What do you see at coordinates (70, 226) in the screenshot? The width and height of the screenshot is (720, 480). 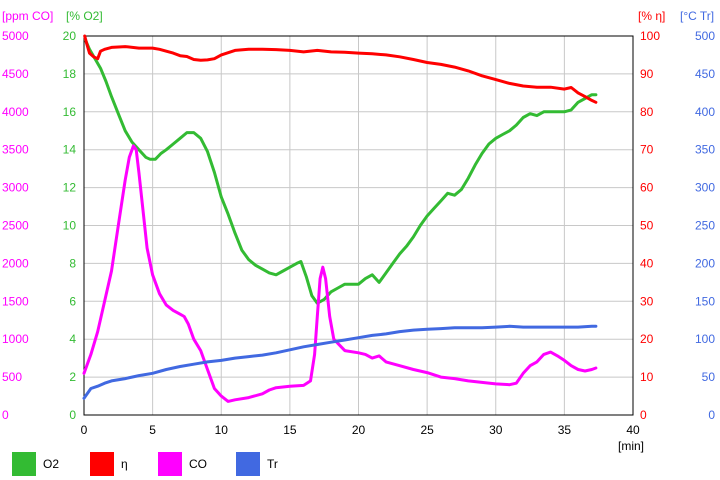 I see `y-tick-label-o2: 10` at bounding box center [70, 226].